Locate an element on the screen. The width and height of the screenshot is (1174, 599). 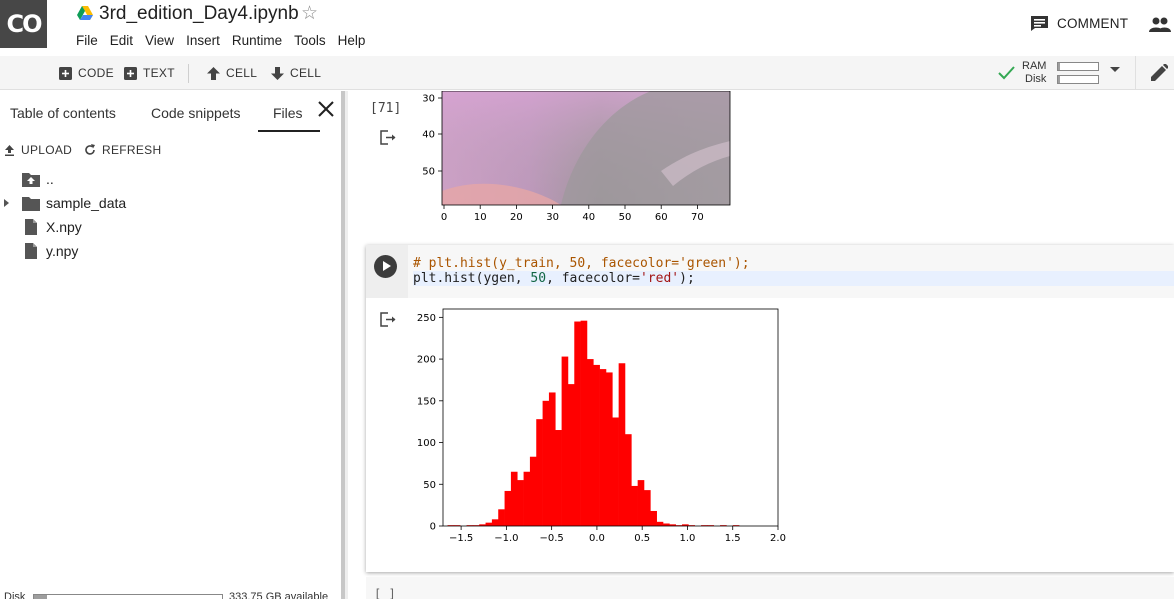
expand-caret-icon is located at coordinates (6, 203).